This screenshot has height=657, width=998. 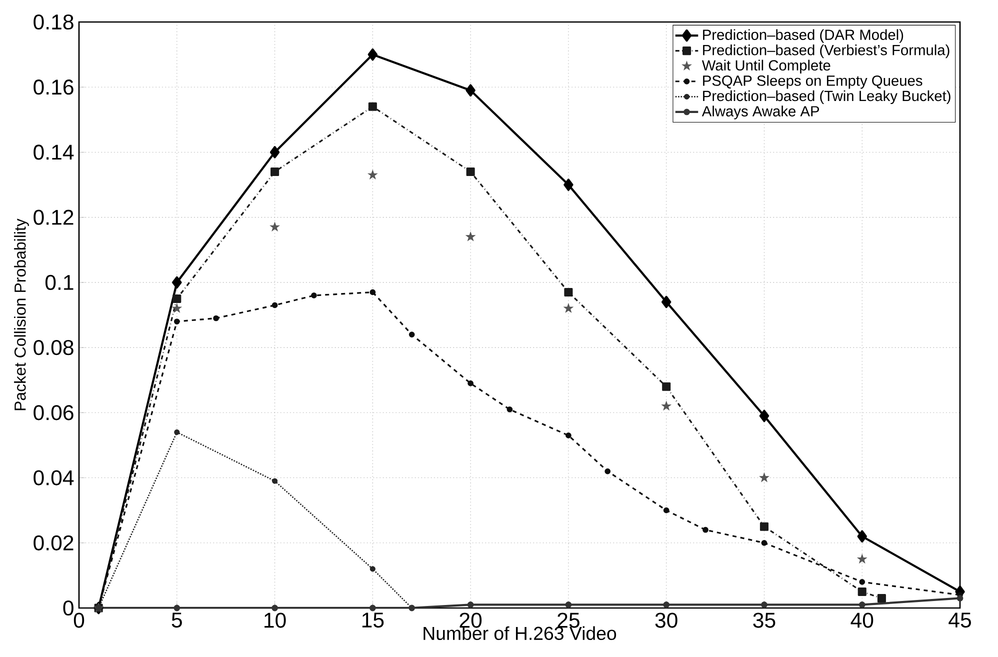 What do you see at coordinates (803, 36) in the screenshot?
I see `legend-label: Prediction–based (DAR Model)` at bounding box center [803, 36].